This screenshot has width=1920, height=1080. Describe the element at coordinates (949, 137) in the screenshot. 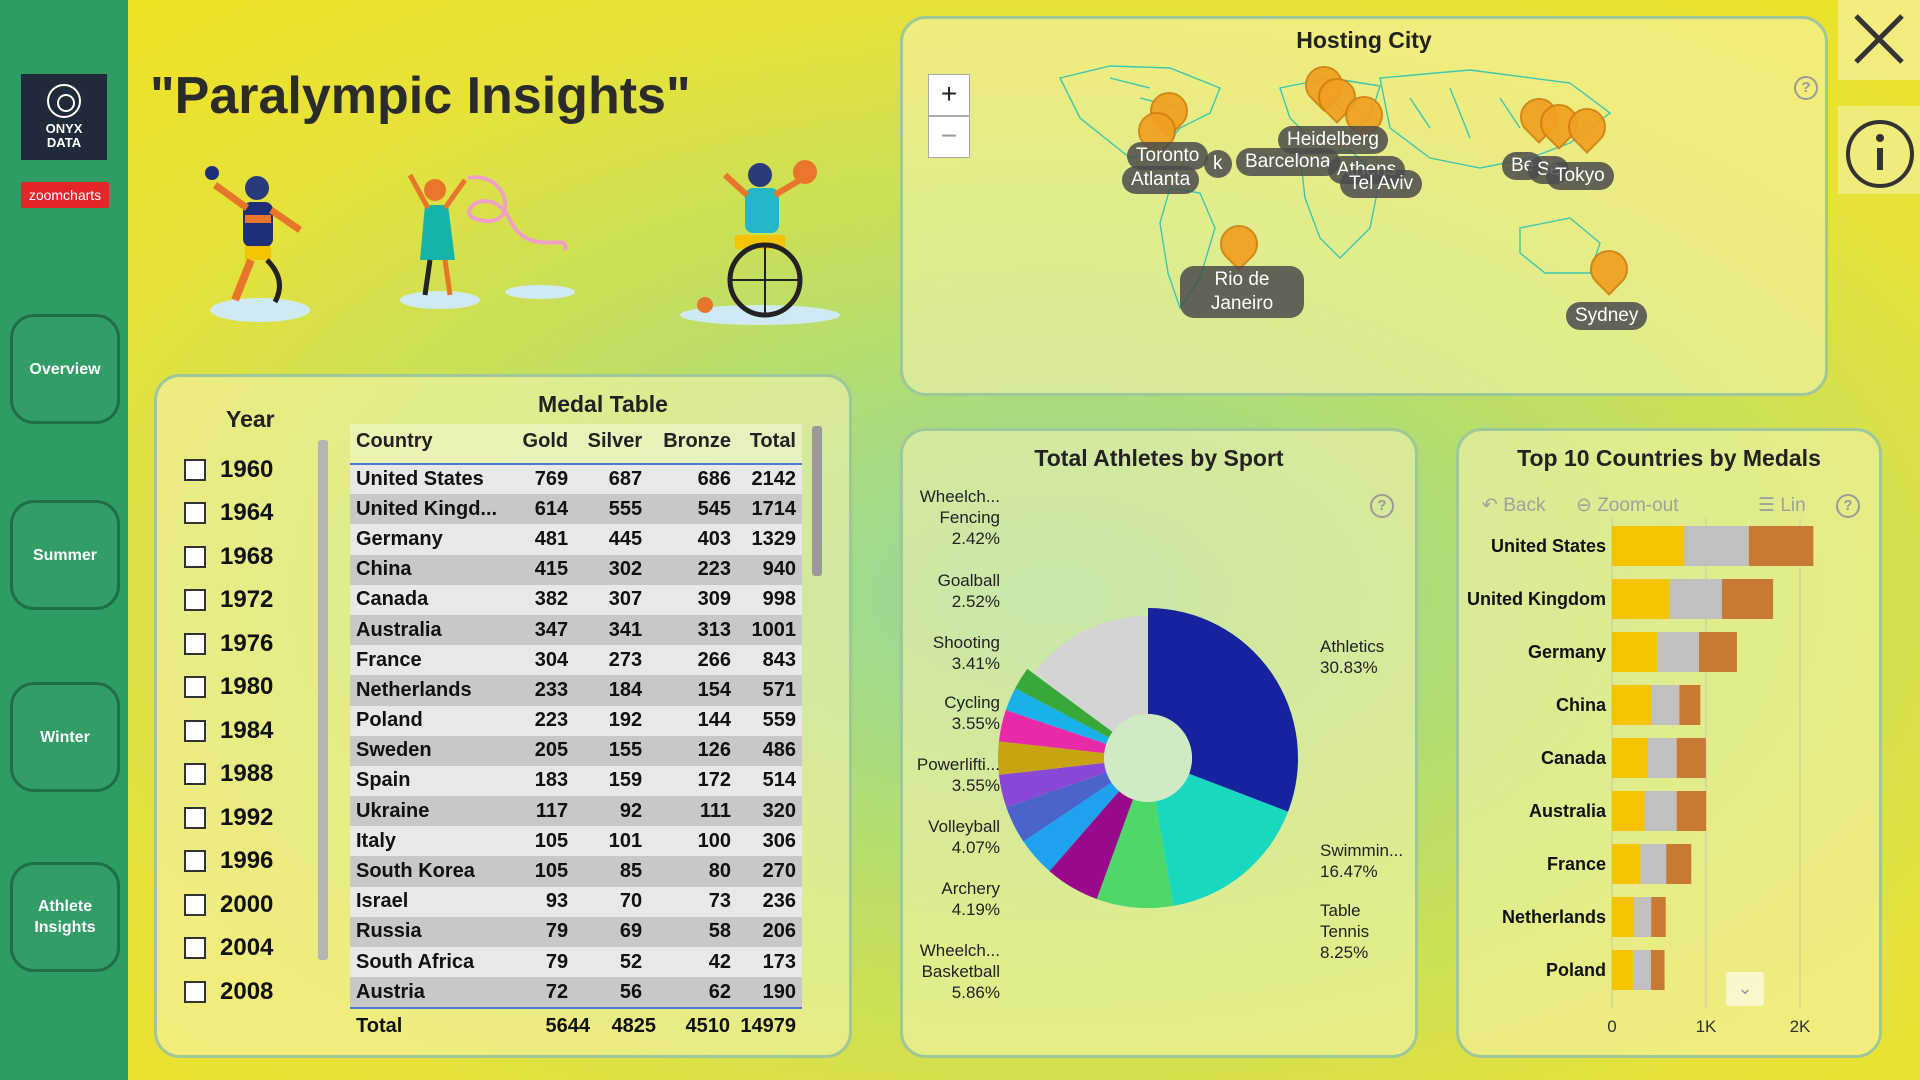

I see `map-zoom-out-button: −` at that location.